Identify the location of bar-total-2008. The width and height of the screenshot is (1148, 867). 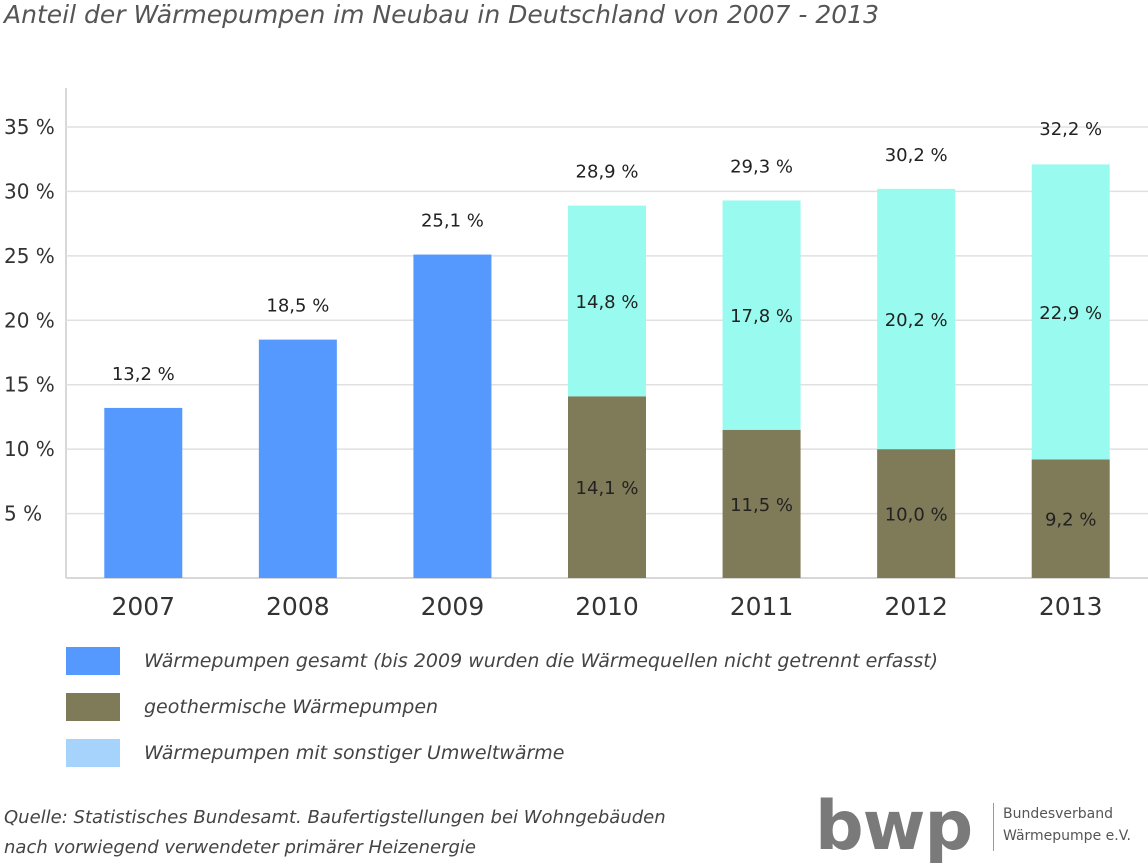
(297, 458).